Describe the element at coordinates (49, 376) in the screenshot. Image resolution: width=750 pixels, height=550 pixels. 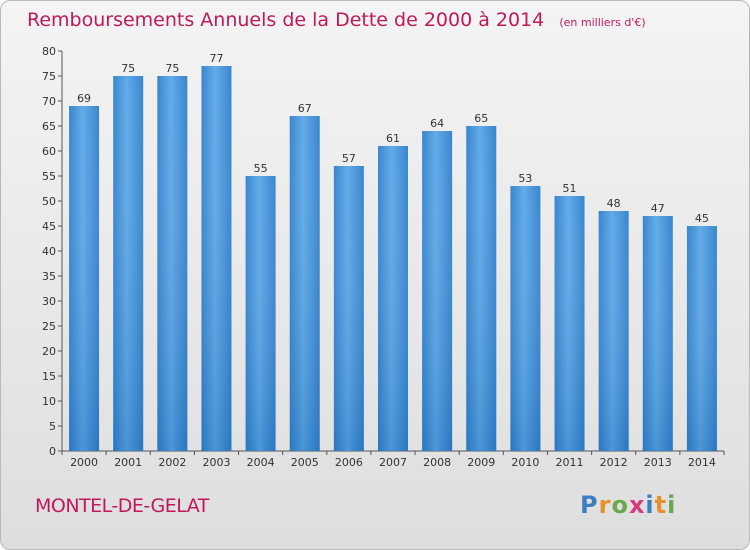
I see `y-tick-label: 15` at that location.